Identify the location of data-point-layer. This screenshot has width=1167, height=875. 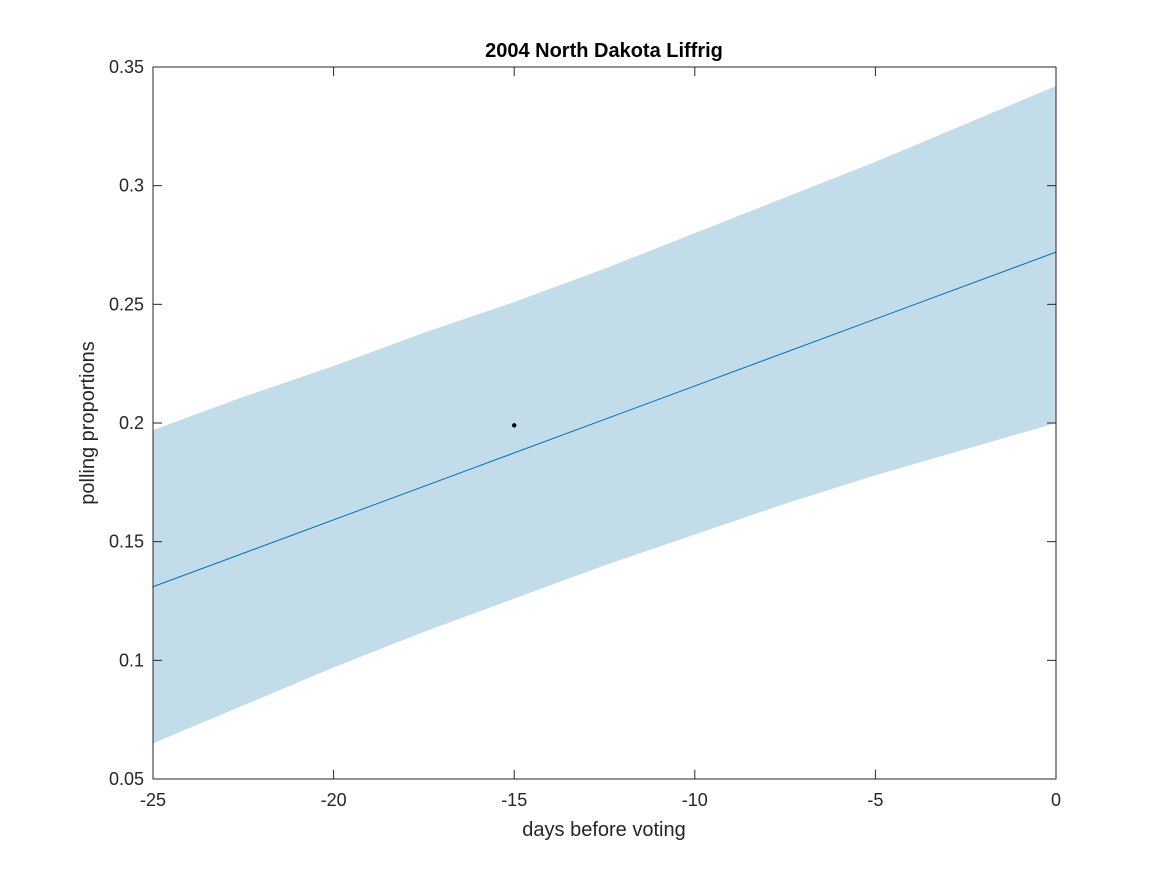
(514, 425).